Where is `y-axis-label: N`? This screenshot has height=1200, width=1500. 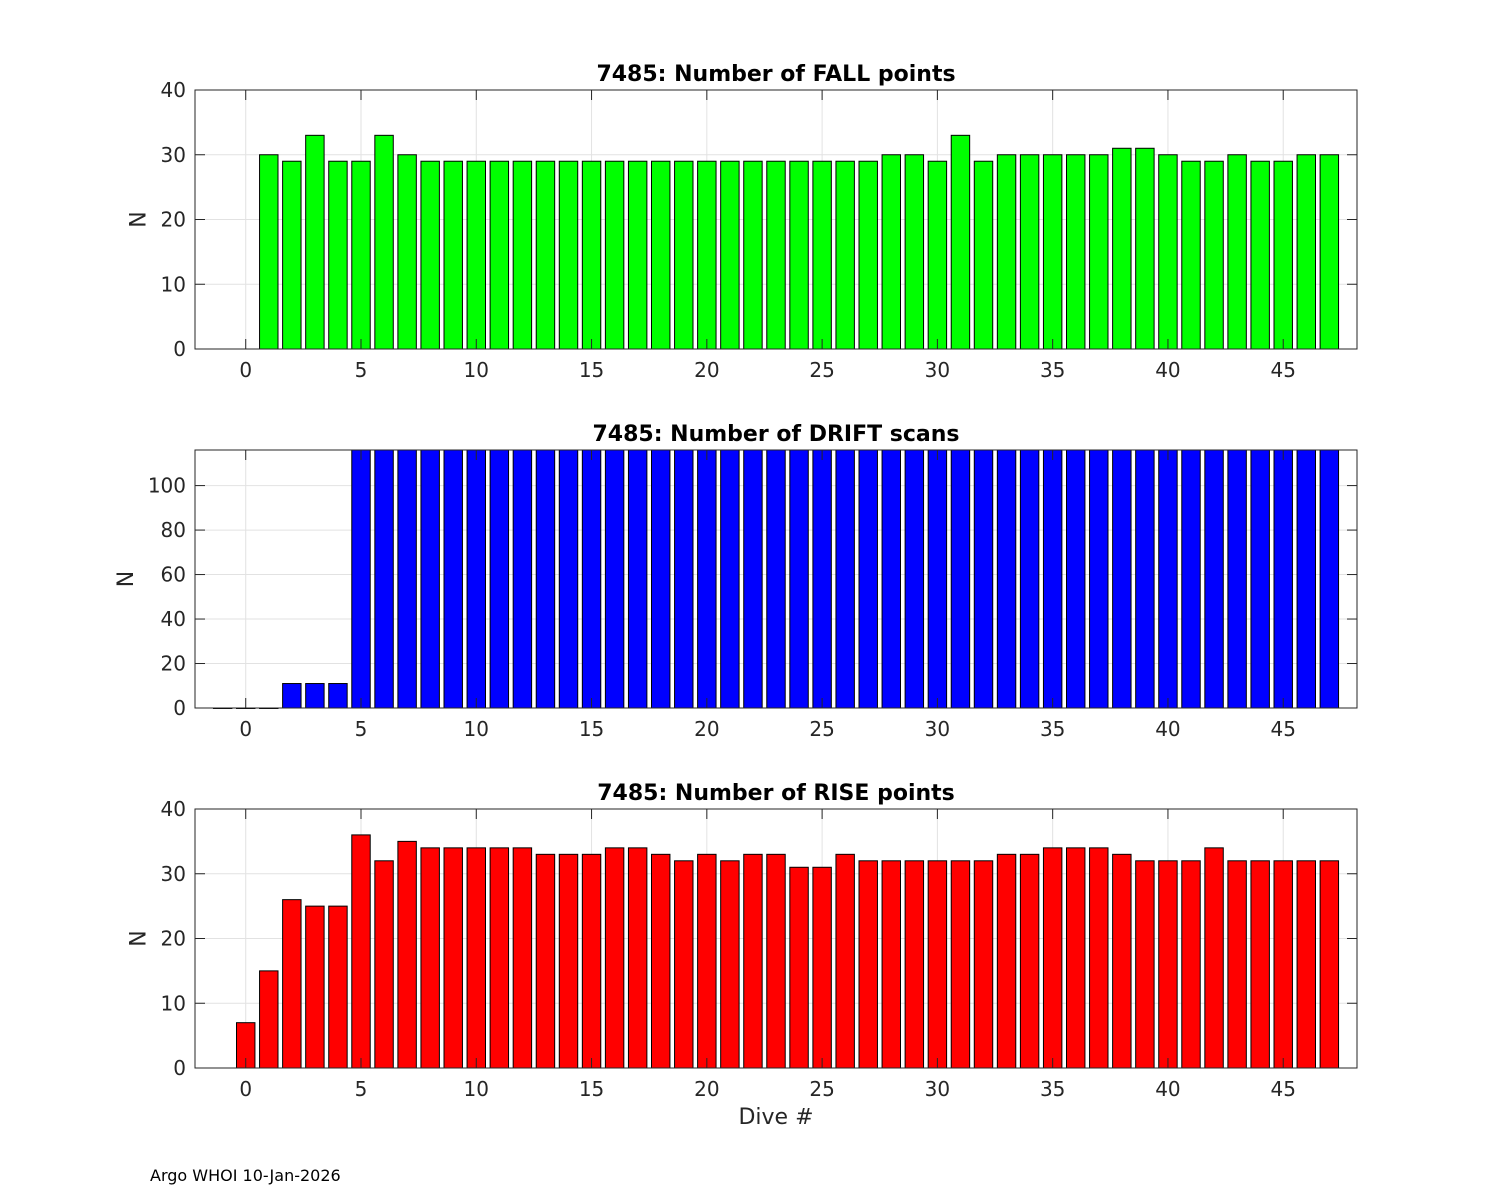 y-axis-label: N is located at coordinates (139, 938).